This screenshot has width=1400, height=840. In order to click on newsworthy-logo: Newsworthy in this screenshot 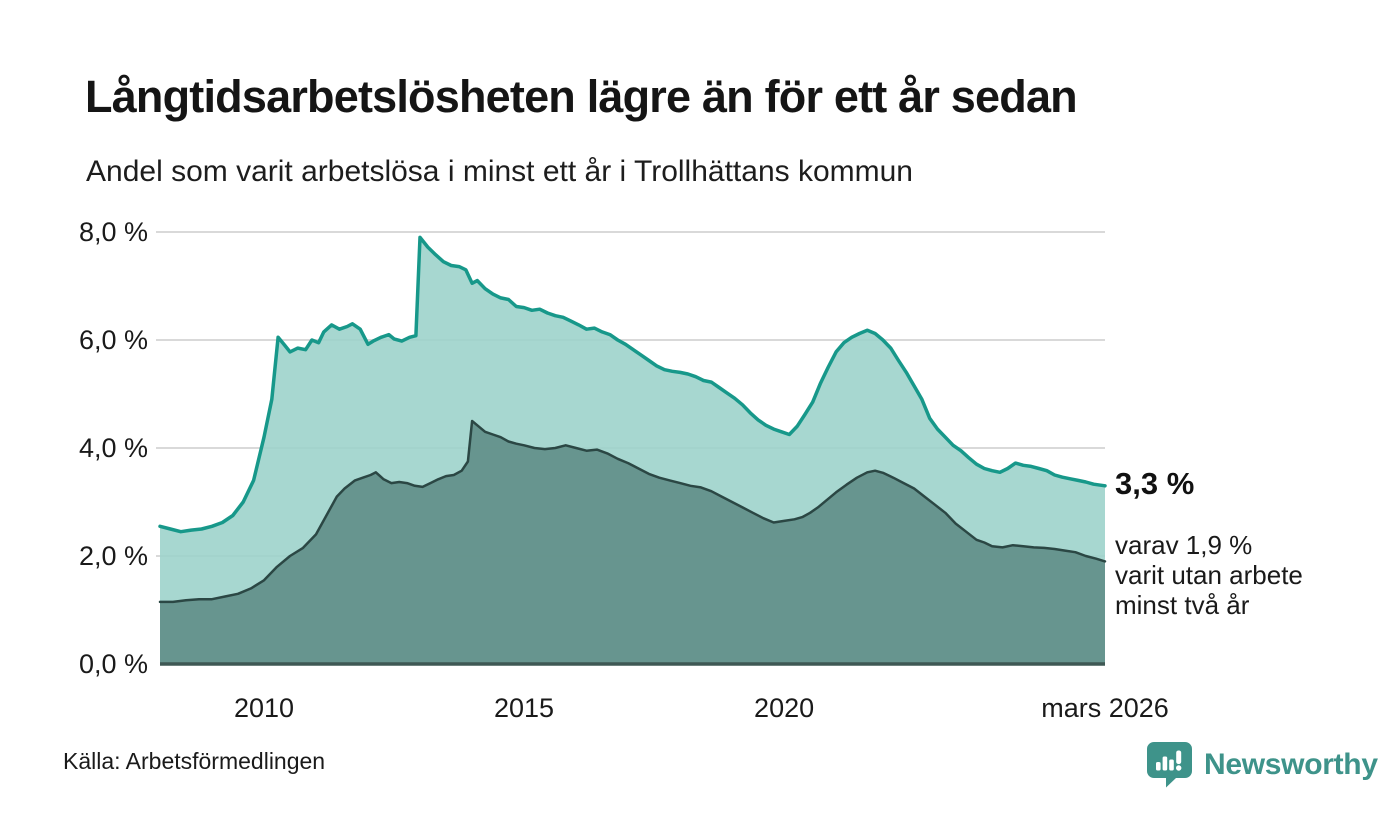, I will do `click(1262, 764)`.